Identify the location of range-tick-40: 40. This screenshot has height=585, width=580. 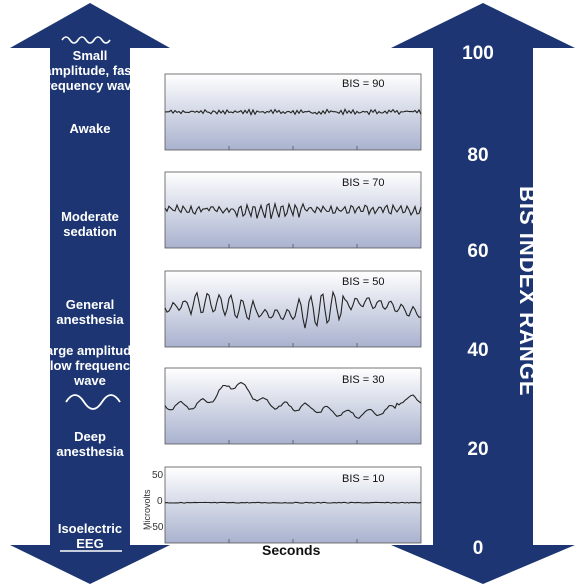
(478, 351).